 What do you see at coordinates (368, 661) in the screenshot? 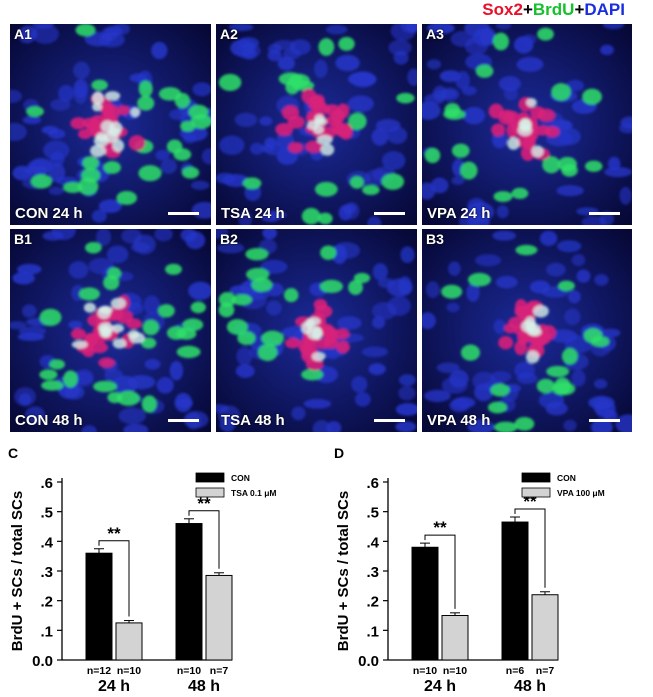
I see `y-tick-label: 0.0` at bounding box center [368, 661].